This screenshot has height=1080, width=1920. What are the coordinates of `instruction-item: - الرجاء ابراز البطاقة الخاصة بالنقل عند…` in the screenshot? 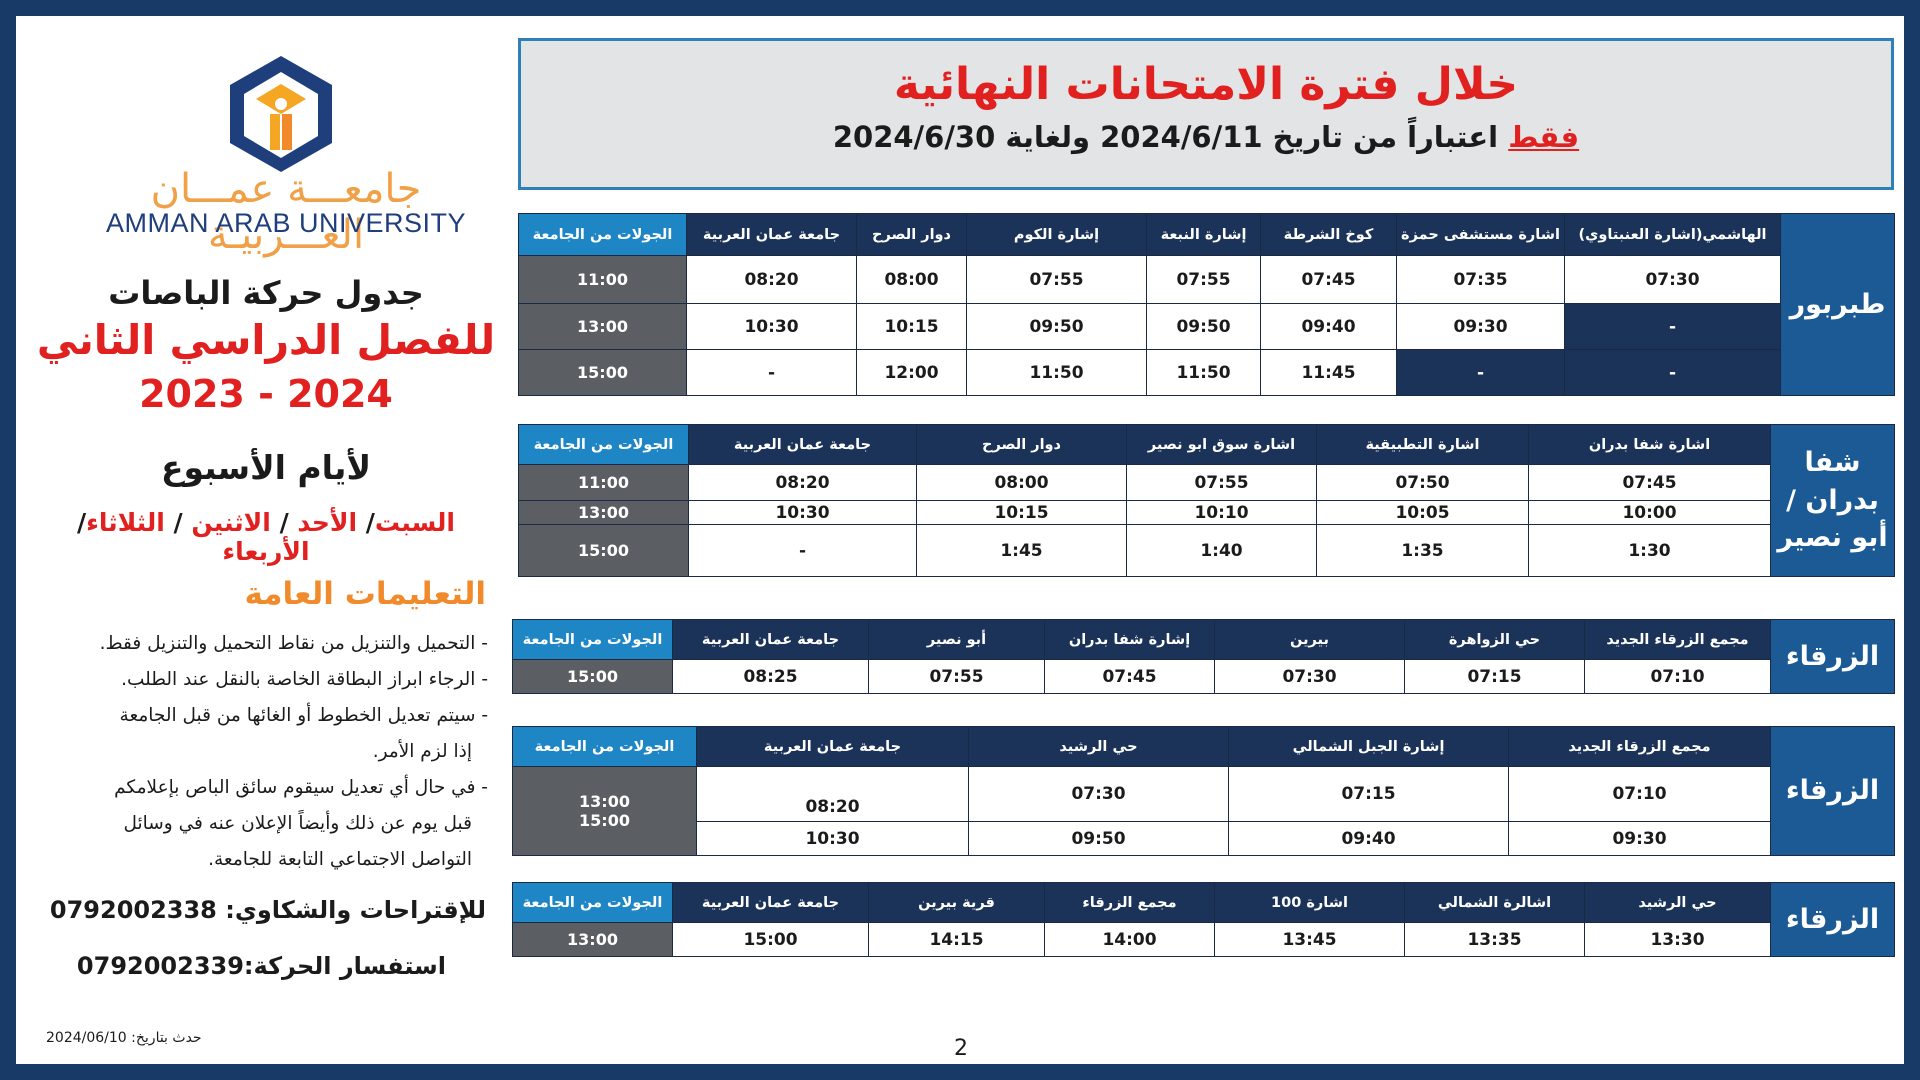 It's located at (304, 679).